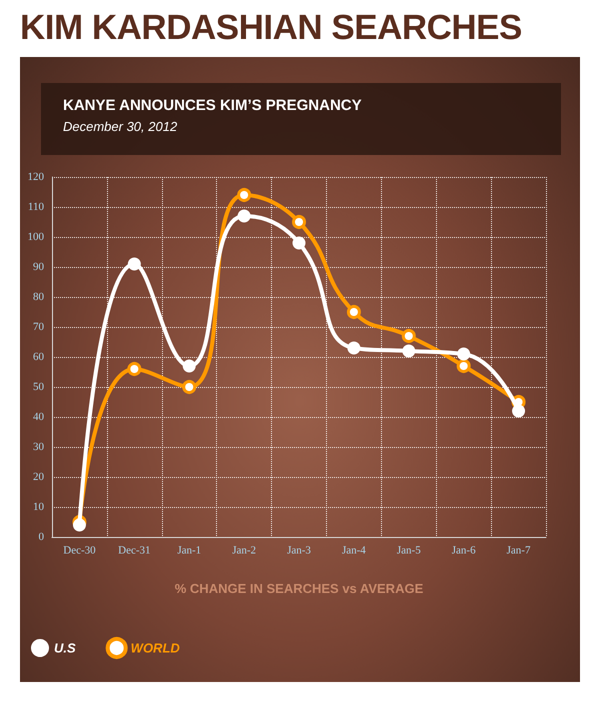  Describe the element at coordinates (36, 207) in the screenshot. I see `y-tick-label: 110` at that location.